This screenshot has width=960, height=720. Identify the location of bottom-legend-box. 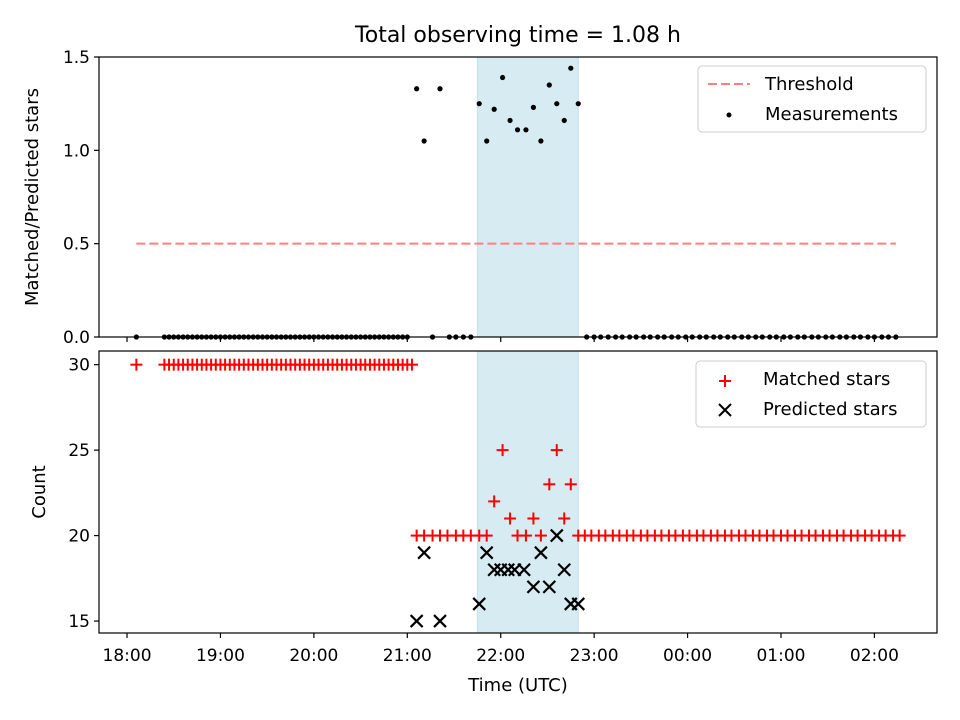
(811, 394).